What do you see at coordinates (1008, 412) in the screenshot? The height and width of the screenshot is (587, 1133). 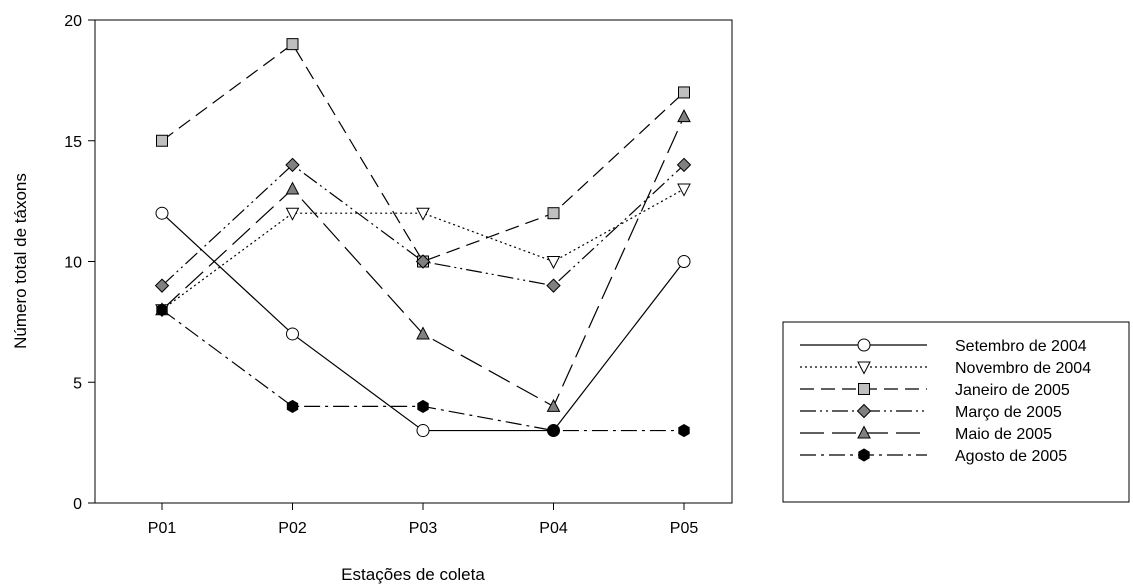 I see `legend-label: Março de 2005` at bounding box center [1008, 412].